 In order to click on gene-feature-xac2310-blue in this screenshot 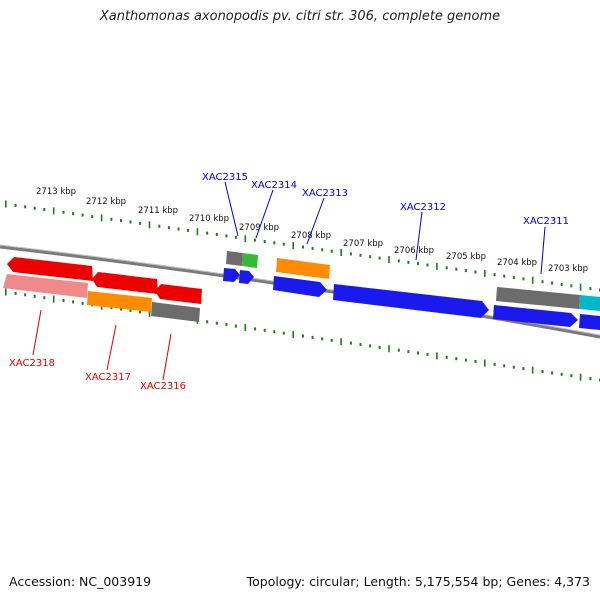, I will do `click(589, 322)`.